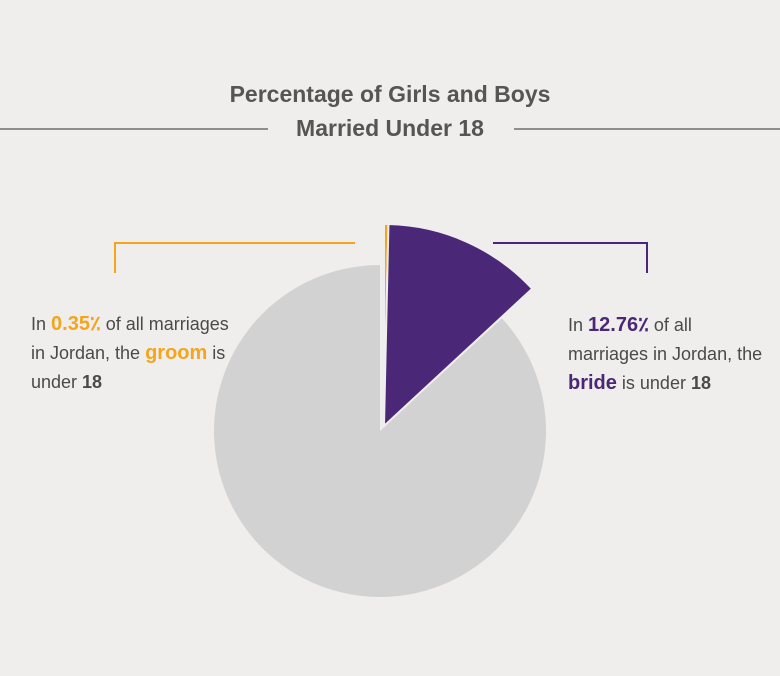 This screenshot has height=676, width=780. Describe the element at coordinates (92, 382) in the screenshot. I see `groom-age: 18` at that location.